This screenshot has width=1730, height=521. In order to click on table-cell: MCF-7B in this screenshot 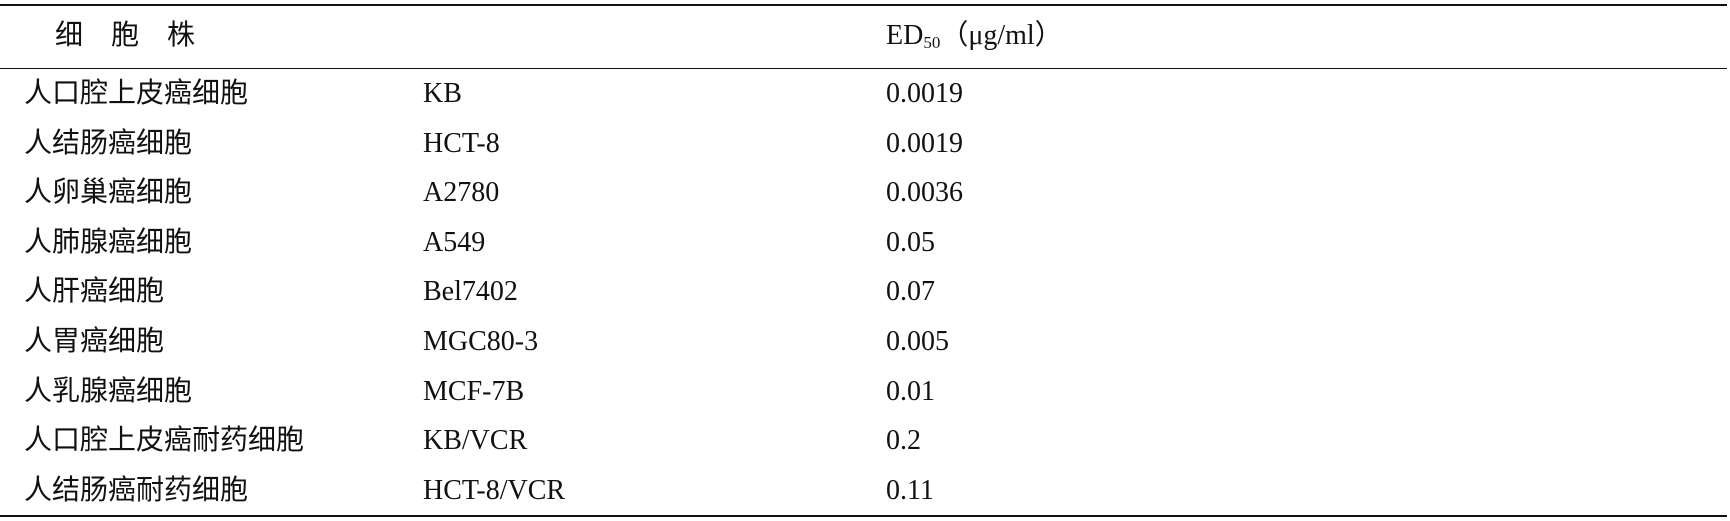, I will do `click(474, 391)`.